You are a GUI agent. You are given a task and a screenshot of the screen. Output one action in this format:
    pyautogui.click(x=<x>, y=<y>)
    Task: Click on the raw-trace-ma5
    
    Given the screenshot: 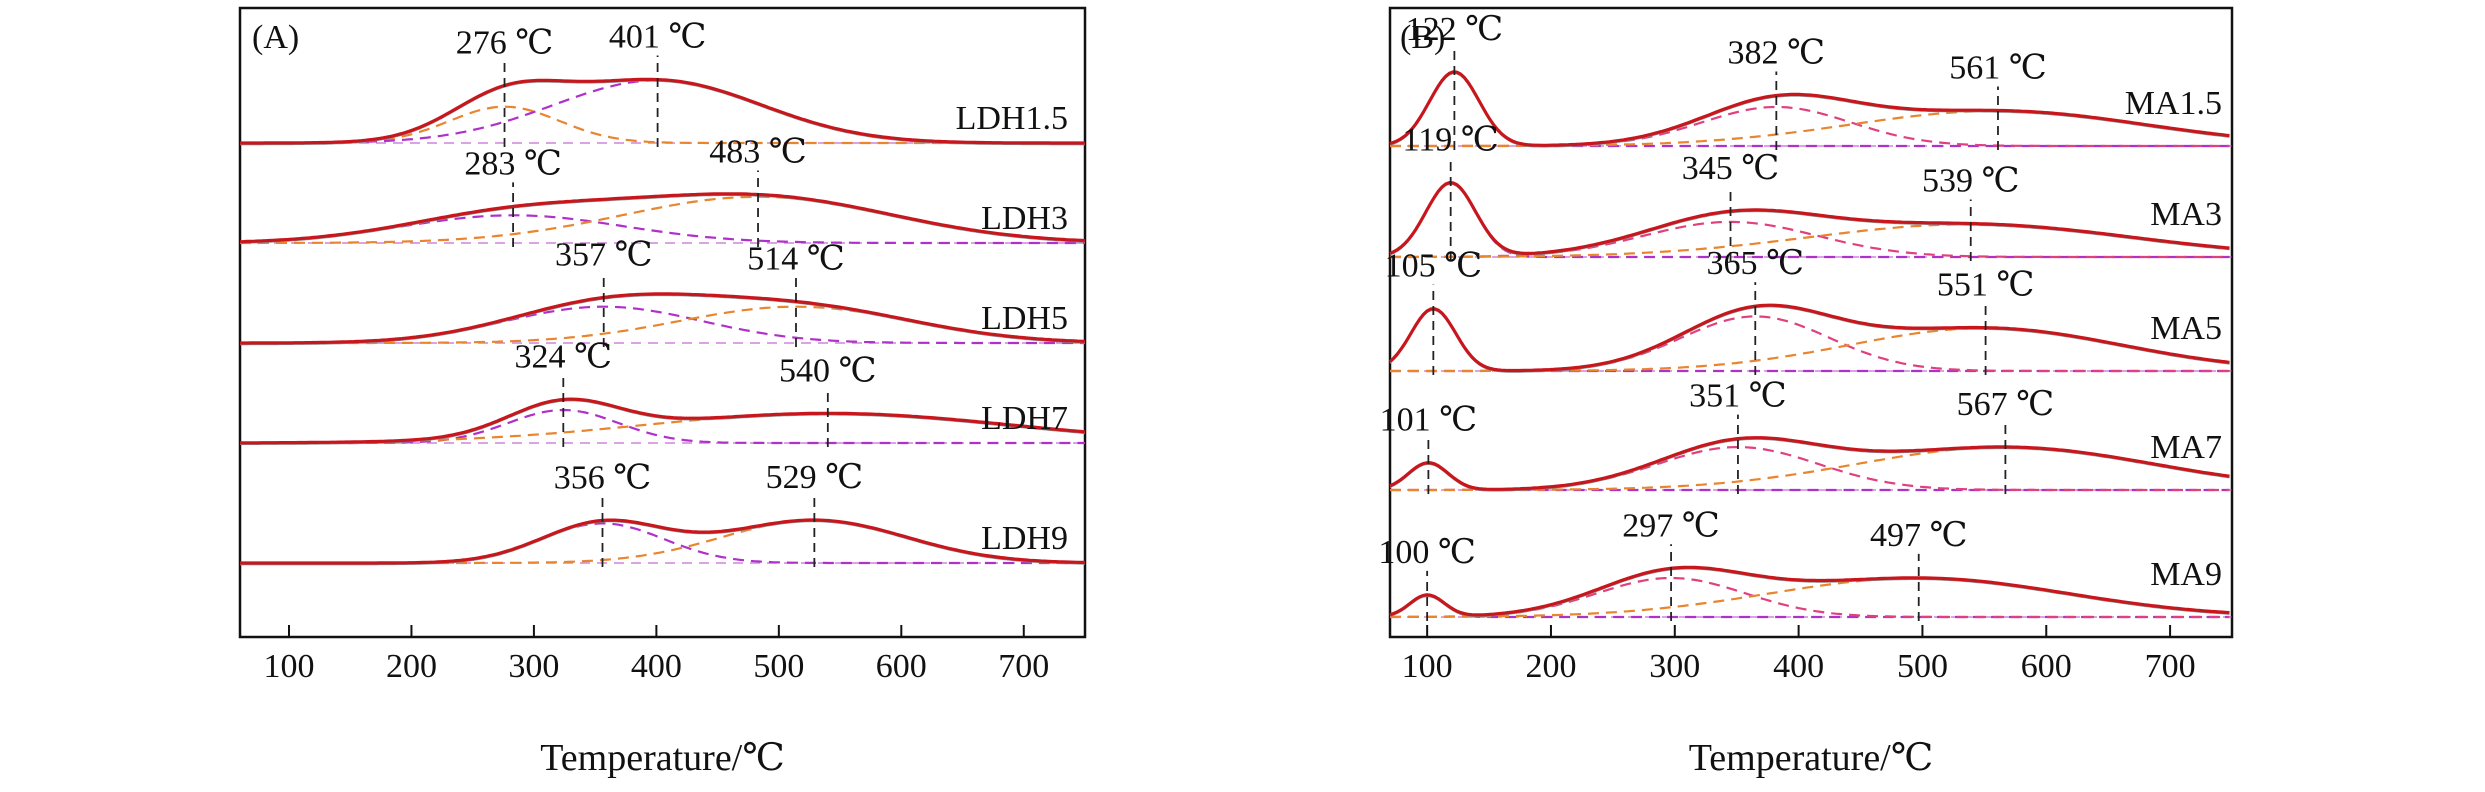 What is the action you would take?
    pyautogui.click(x=1809, y=339)
    